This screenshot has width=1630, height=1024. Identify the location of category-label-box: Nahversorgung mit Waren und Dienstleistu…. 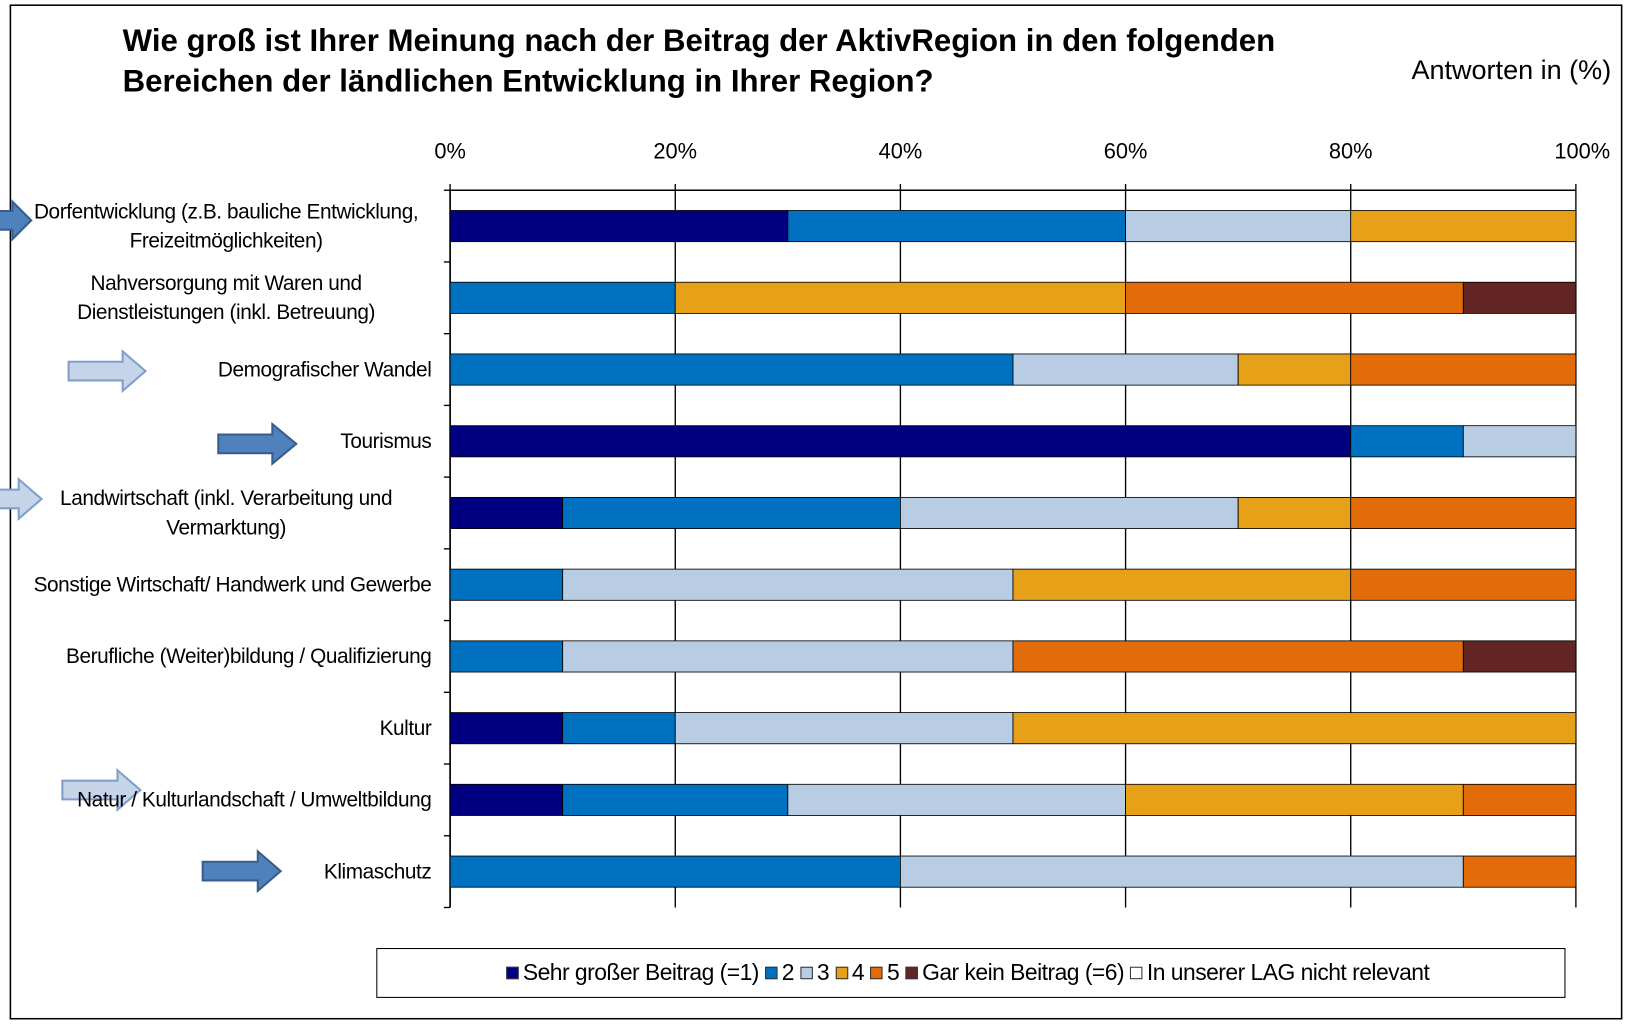
(226, 298).